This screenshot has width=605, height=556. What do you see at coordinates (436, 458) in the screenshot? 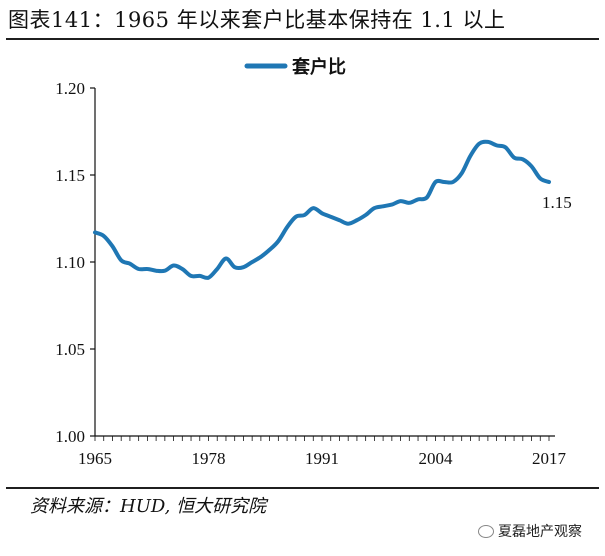
I see `x-tick-label: 2004` at bounding box center [436, 458].